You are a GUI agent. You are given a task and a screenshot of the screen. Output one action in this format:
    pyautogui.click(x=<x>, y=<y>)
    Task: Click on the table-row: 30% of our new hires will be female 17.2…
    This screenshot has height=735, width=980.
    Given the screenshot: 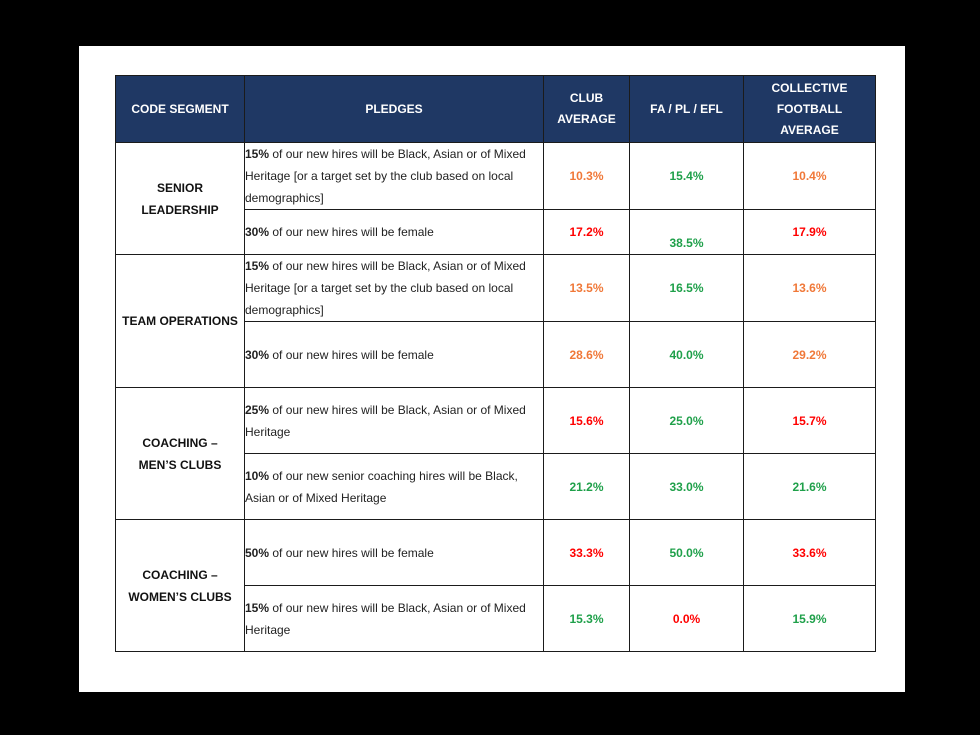 What is the action you would take?
    pyautogui.click(x=496, y=232)
    